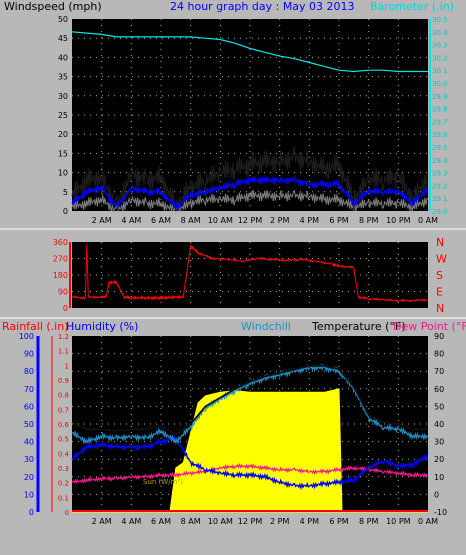  I want to click on compass-label: S, so click(439, 275).